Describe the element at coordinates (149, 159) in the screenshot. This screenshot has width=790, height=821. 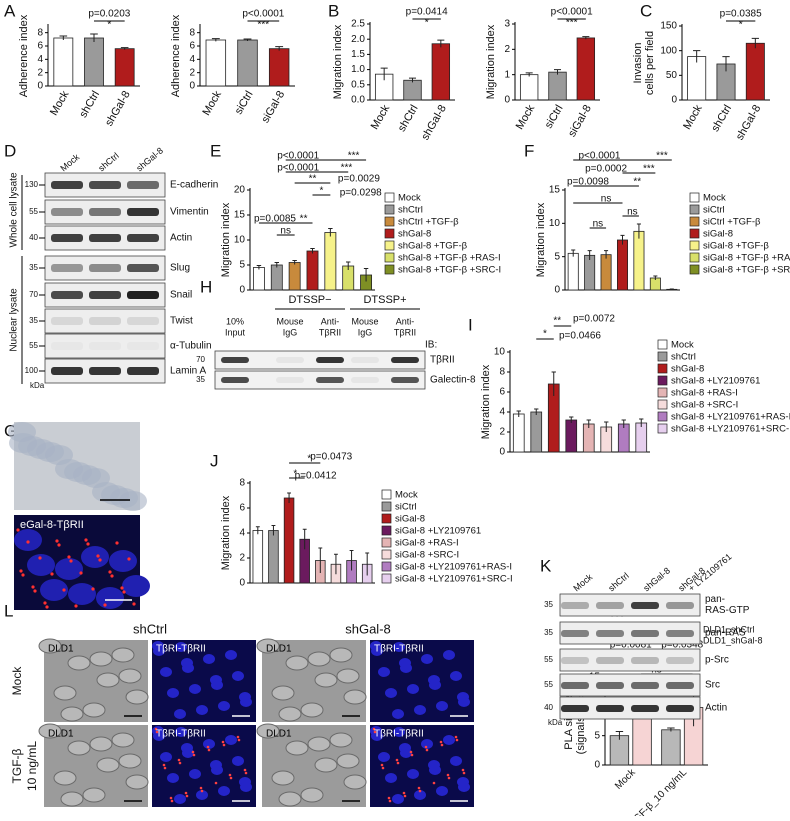
I see `lane-label: shGal-8` at that location.